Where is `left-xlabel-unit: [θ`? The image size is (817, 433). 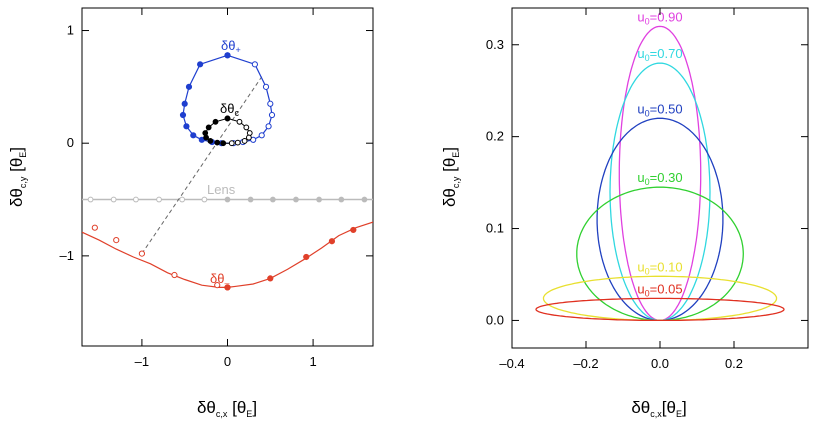
left-xlabel-unit: [θ is located at coordinates (236, 407).